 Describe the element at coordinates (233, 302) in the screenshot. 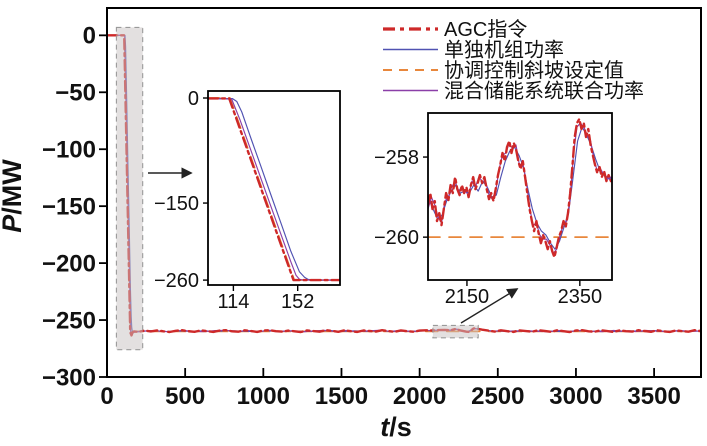

I see `inset_left-x-tick-label: 114` at that location.